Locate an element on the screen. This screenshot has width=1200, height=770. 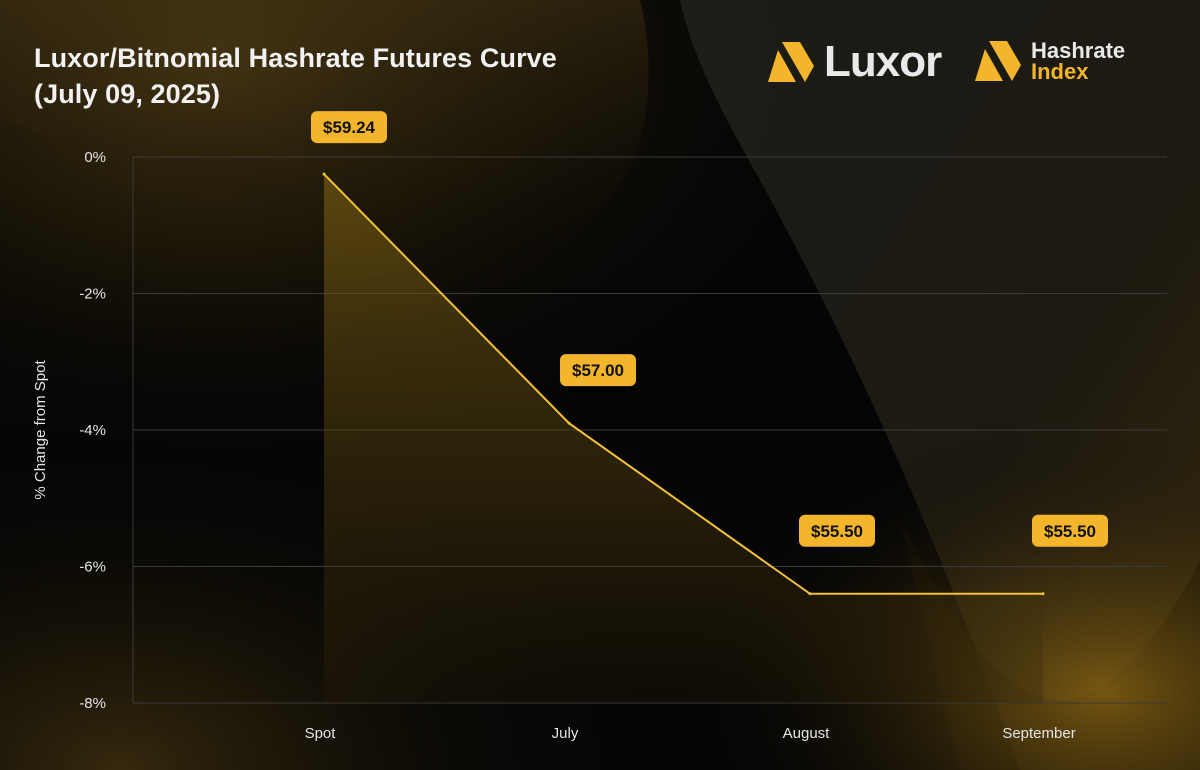
hashrate-index-logo-icon is located at coordinates (998, 61).